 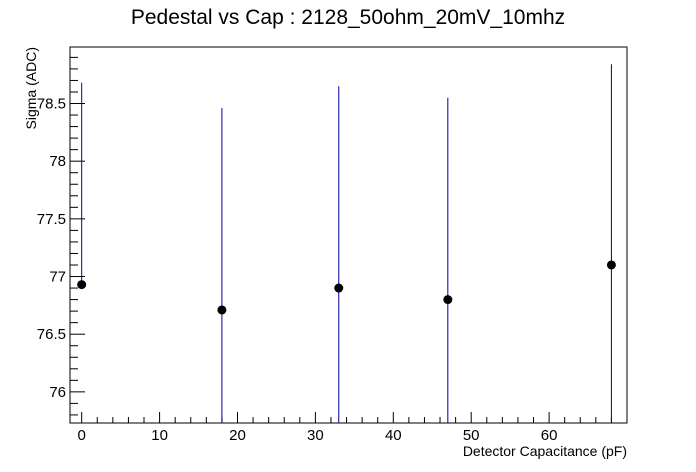 What do you see at coordinates (51, 334) in the screenshot?
I see `y-tick-label: 76.5` at bounding box center [51, 334].